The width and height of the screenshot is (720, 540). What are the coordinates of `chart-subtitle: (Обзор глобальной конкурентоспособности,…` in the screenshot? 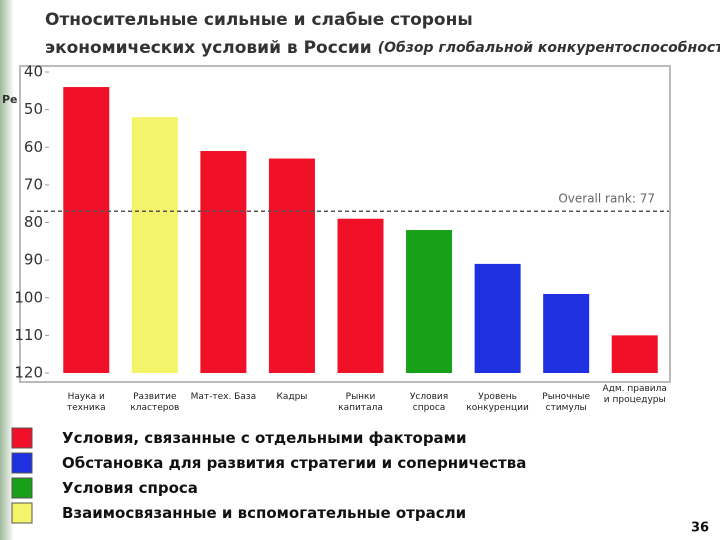 It's located at (549, 48).